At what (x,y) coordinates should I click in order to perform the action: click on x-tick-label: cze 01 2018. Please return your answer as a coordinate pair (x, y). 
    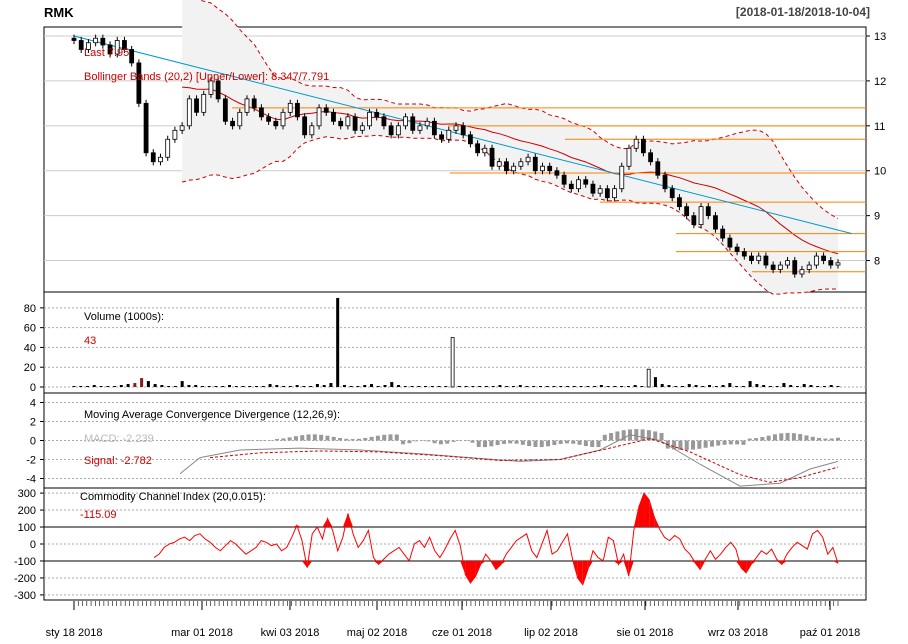
    Looking at the image, I should click on (462, 633).